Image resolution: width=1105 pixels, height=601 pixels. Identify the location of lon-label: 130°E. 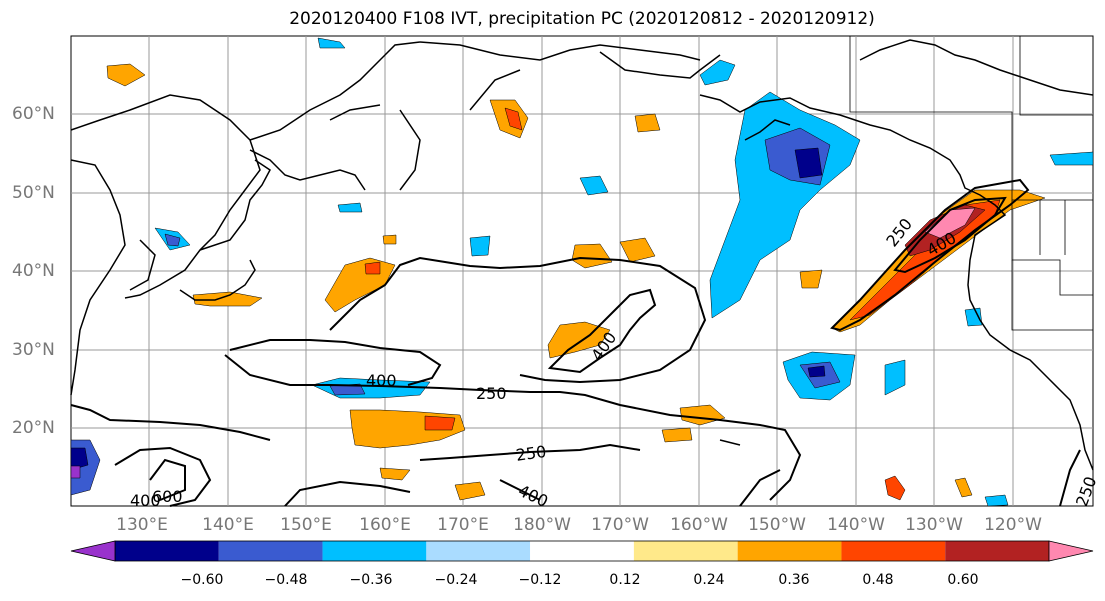
(142, 525).